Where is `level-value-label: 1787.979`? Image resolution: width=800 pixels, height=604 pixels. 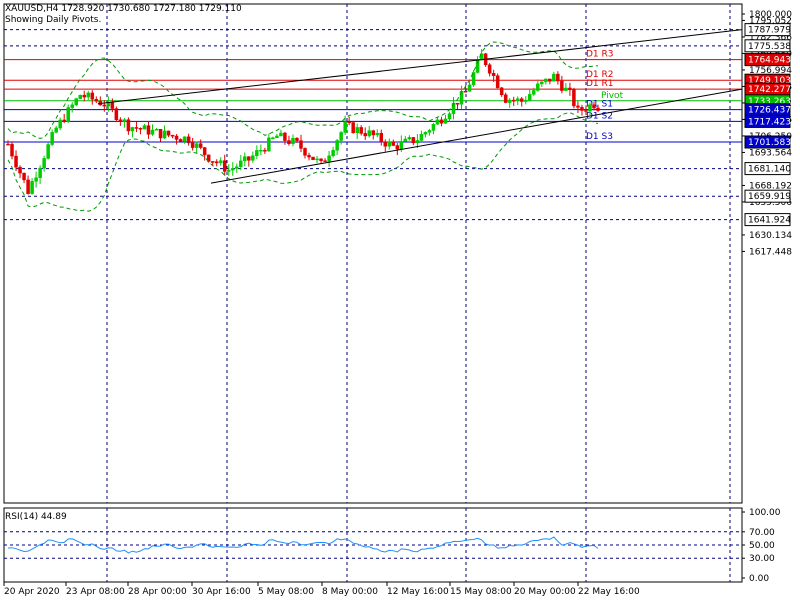 level-value-label: 1787.979 is located at coordinates (769, 31).